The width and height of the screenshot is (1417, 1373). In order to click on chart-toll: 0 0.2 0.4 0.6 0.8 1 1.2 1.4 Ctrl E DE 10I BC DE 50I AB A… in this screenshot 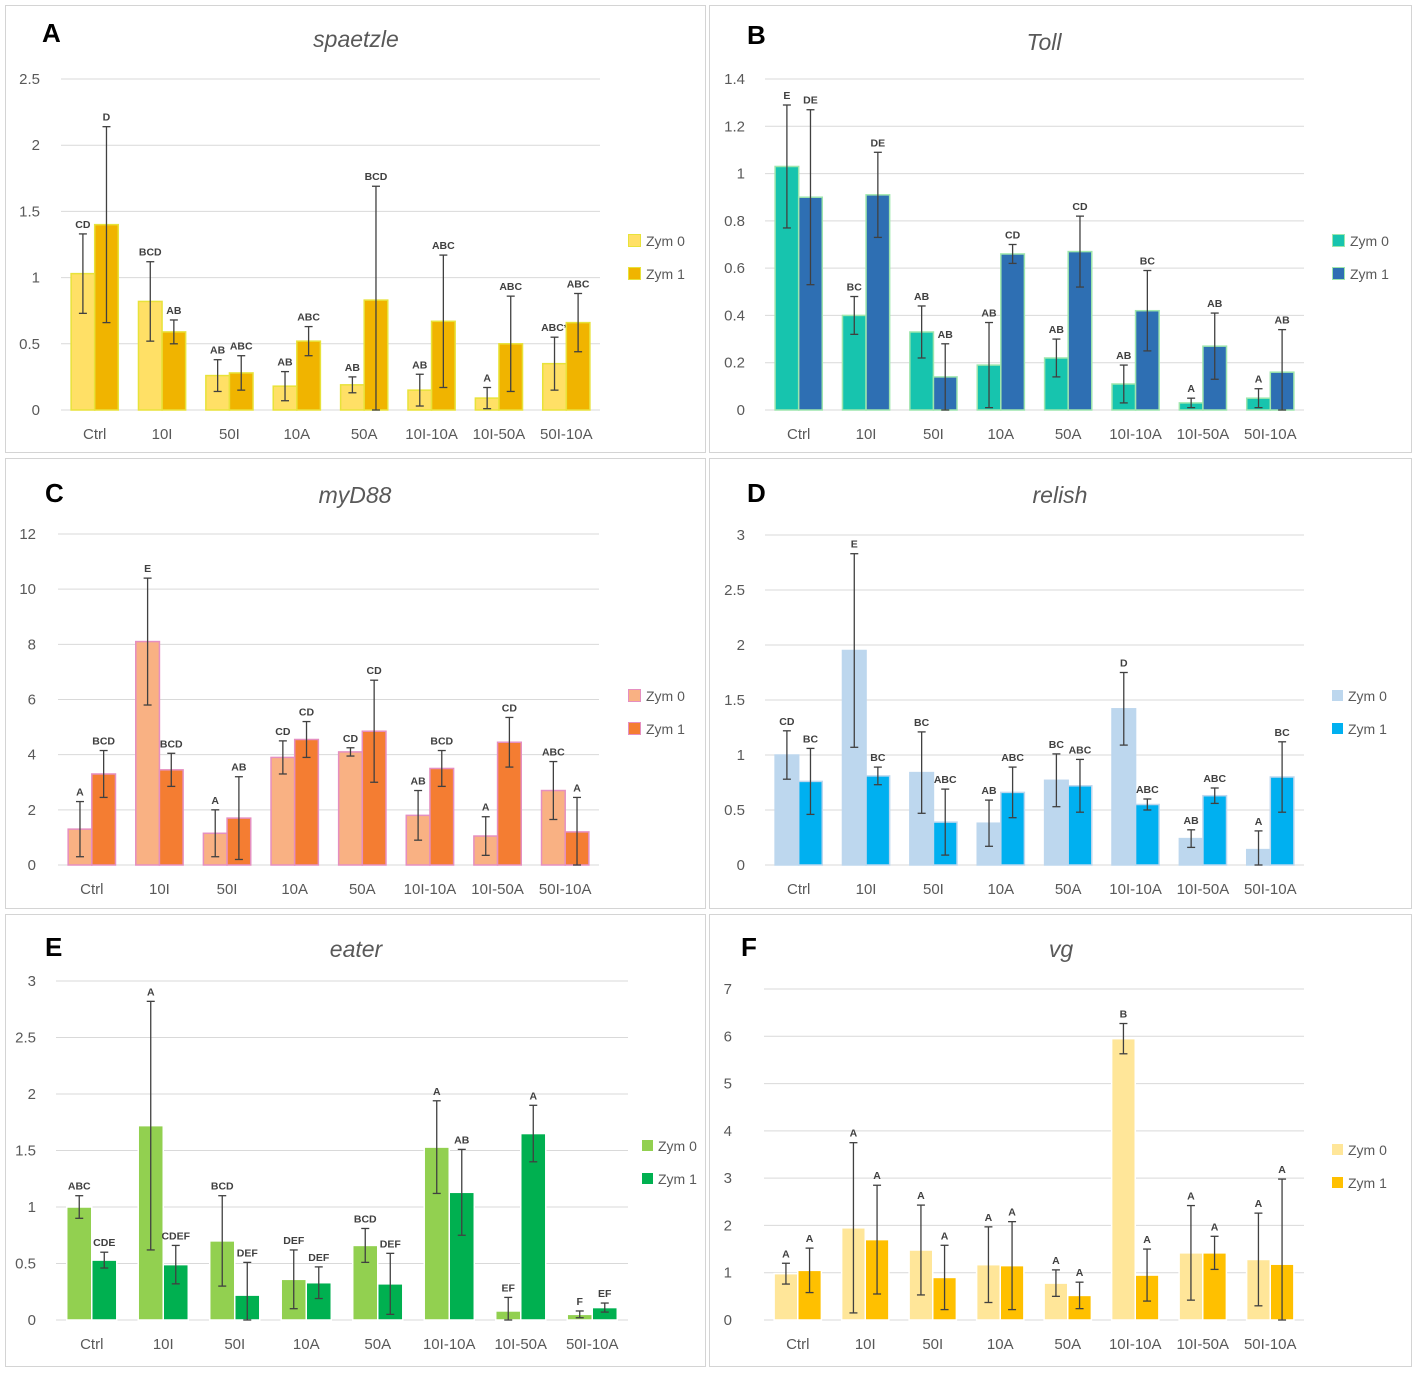, I will do `click(1014, 257)`.